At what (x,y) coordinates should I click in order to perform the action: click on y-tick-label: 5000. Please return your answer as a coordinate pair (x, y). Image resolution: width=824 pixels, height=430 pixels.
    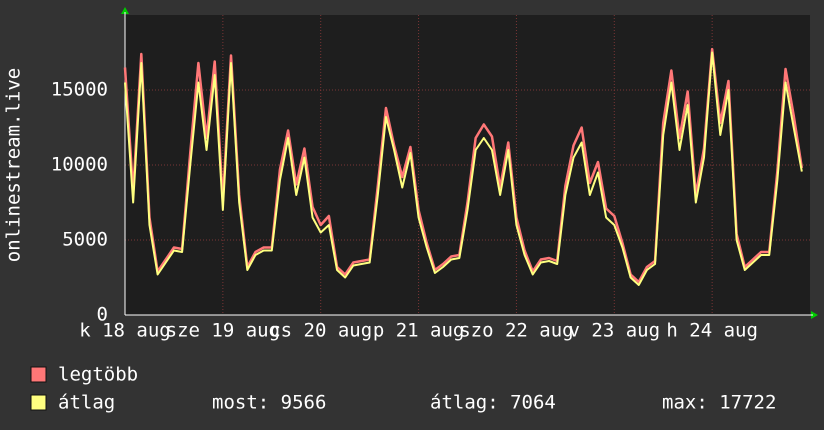
    Looking at the image, I should click on (85, 240).